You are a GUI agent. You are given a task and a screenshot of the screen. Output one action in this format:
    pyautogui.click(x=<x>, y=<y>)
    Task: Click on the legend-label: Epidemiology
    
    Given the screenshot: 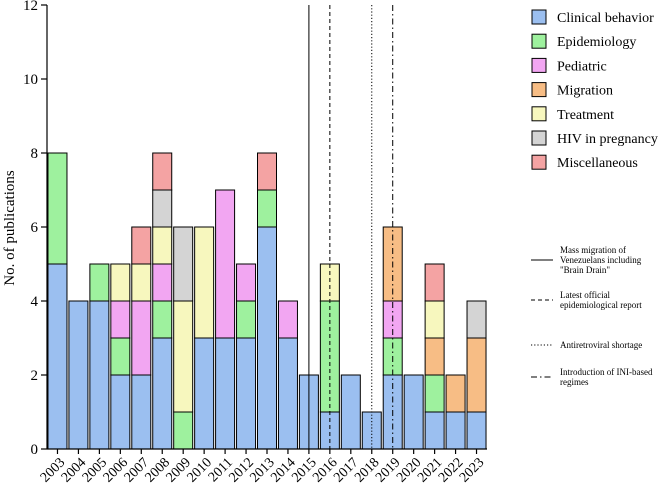 What is the action you would take?
    pyautogui.click(x=596, y=42)
    